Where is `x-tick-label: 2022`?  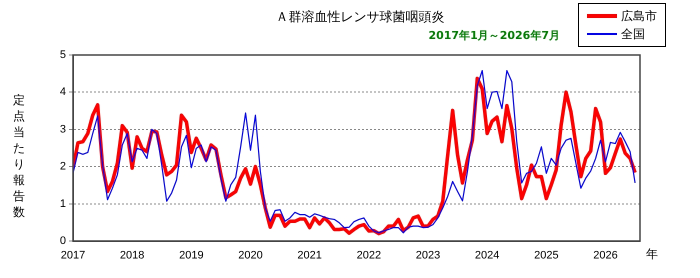
x-tick-label: 2022 is located at coordinates (369, 256).